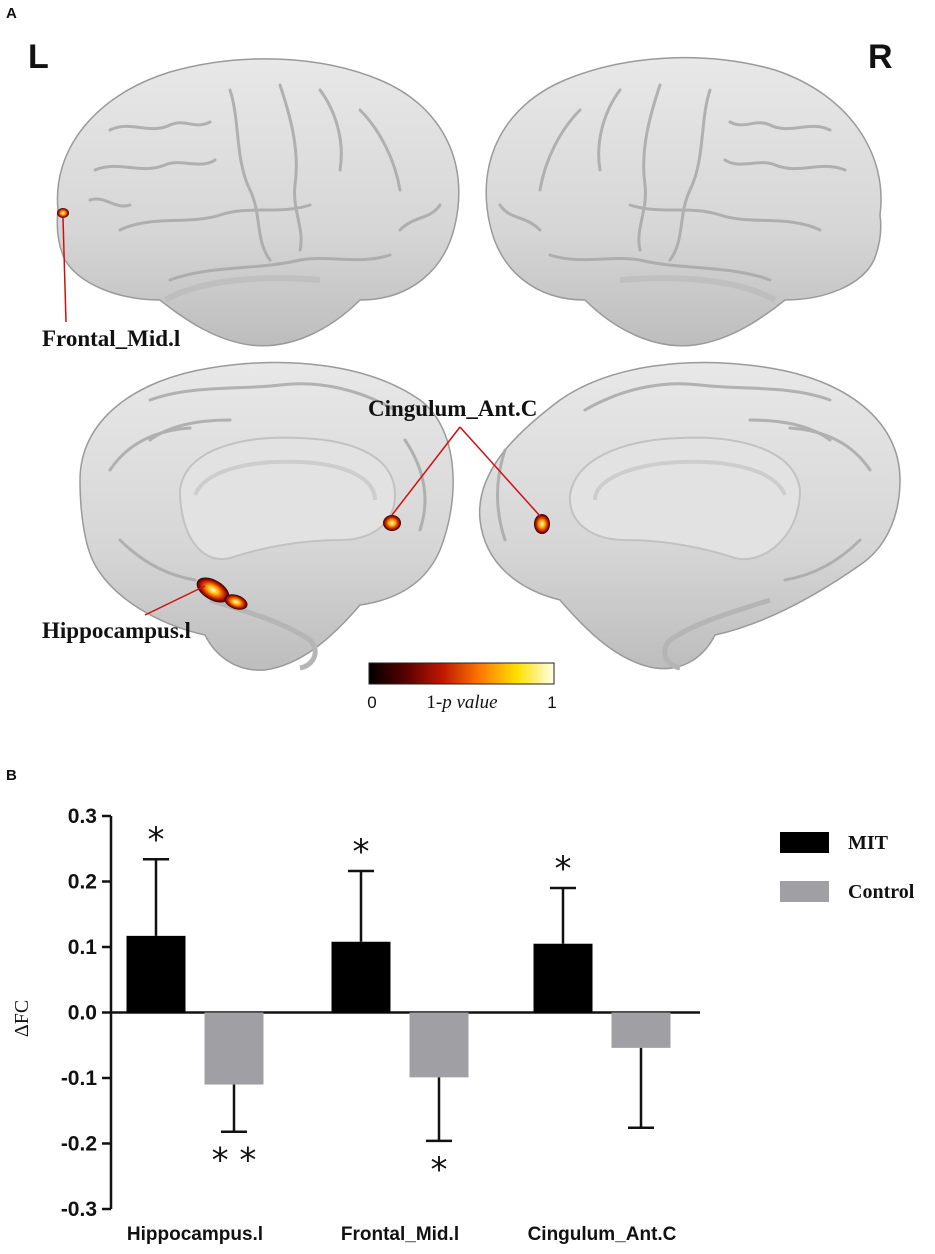 This screenshot has height=1254, width=935. I want to click on y-axis-label: ΔFC, so click(22, 1018).